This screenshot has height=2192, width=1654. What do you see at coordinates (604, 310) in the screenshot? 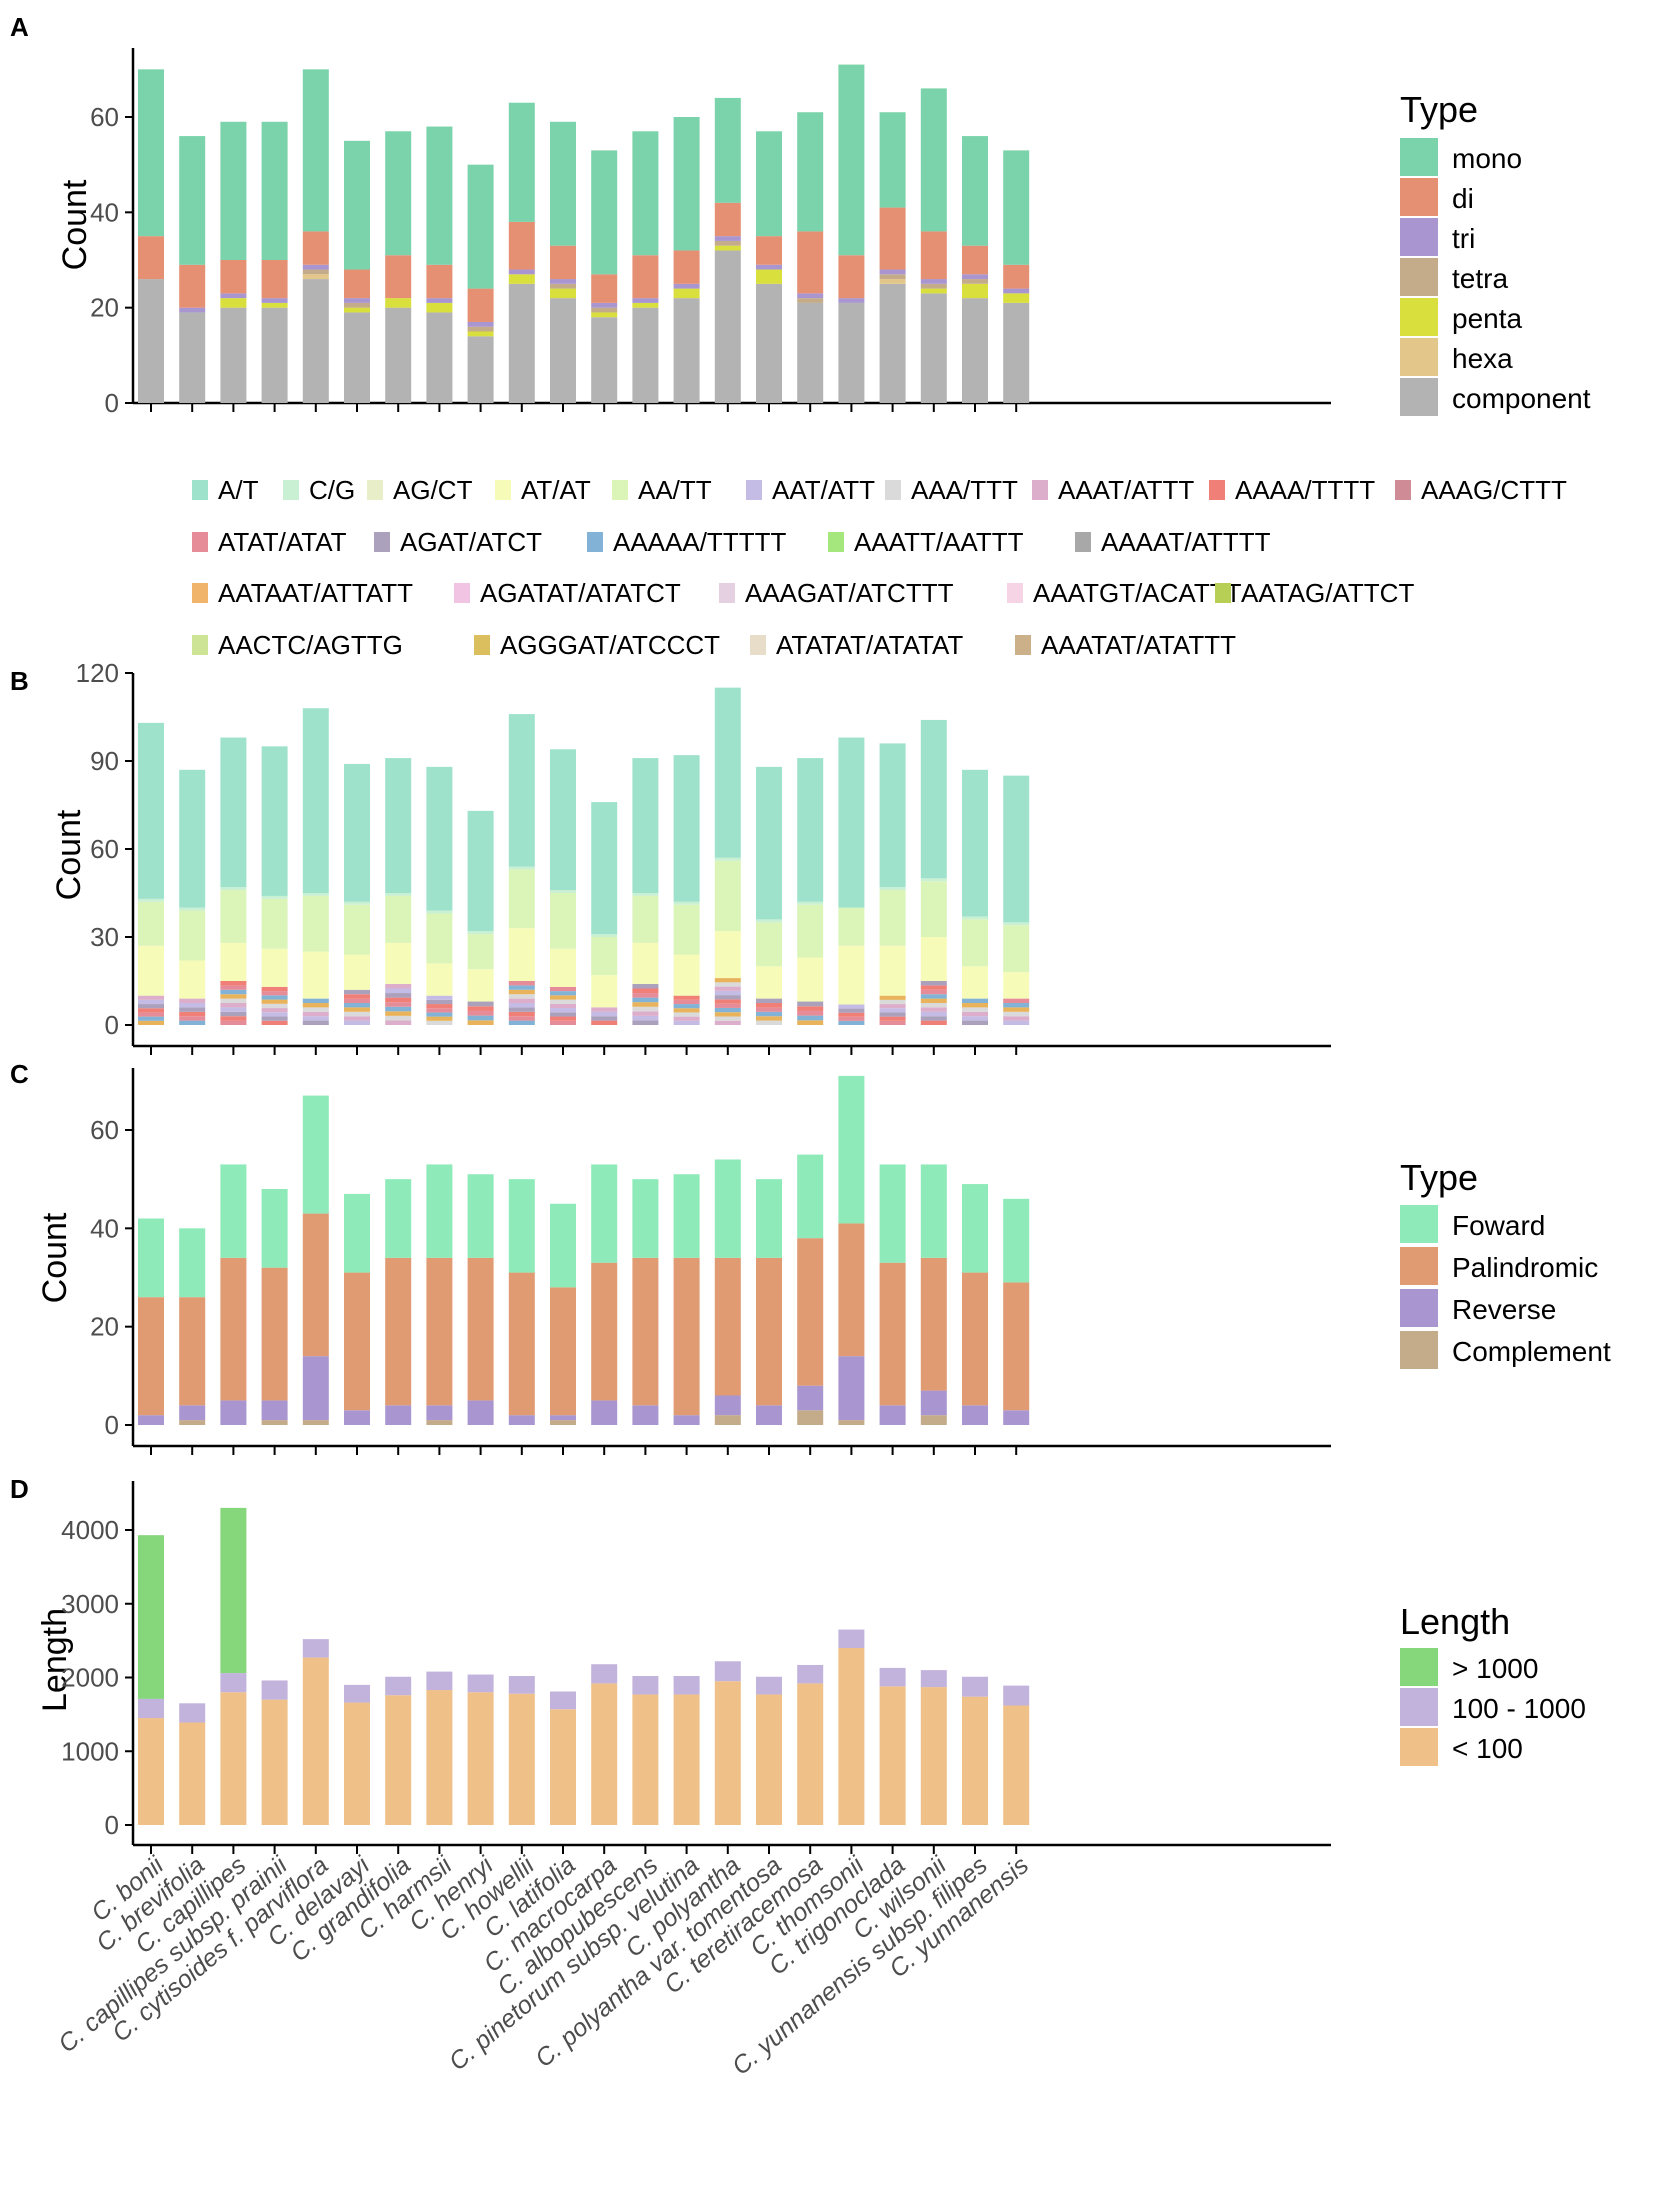
I see `bar-segment-tetra` at bounding box center [604, 310].